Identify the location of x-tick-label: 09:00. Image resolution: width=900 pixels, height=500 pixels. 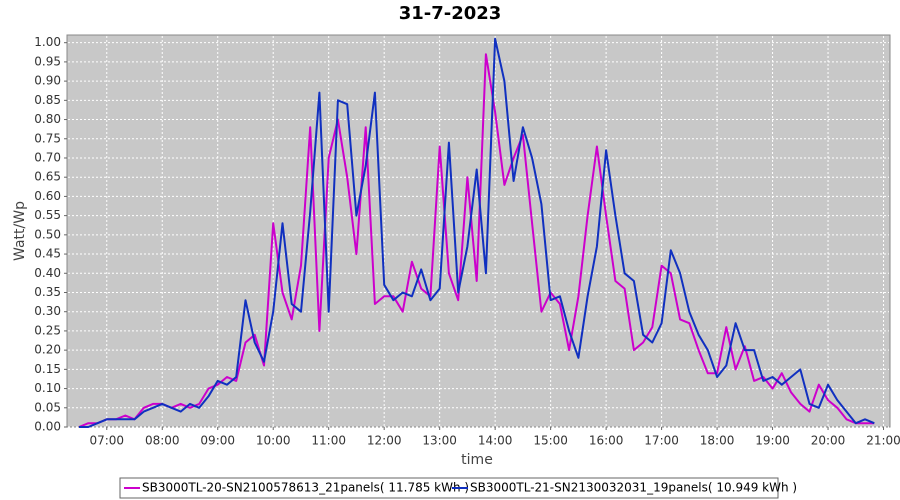
(217, 441).